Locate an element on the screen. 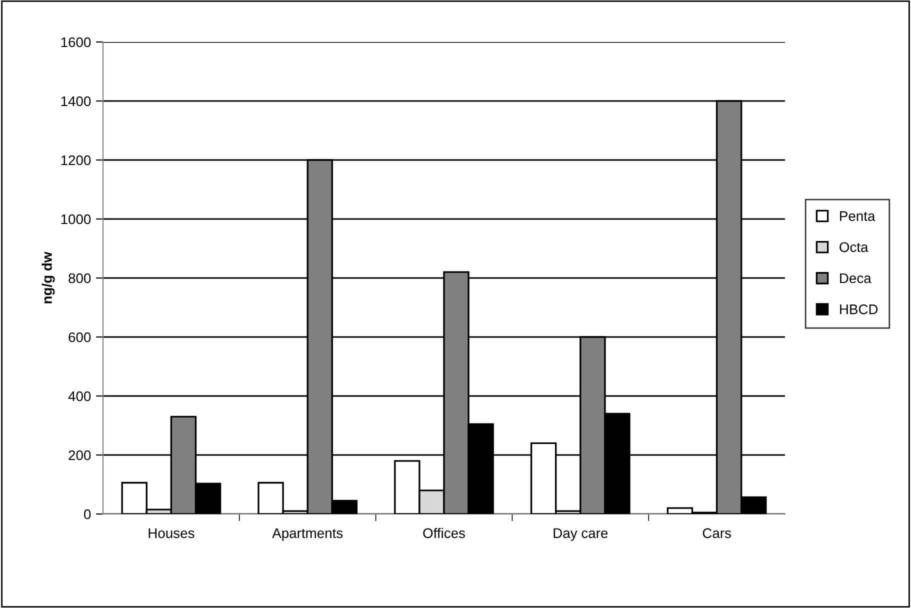 This screenshot has width=911, height=608. legend-label: Deca is located at coordinates (856, 278).